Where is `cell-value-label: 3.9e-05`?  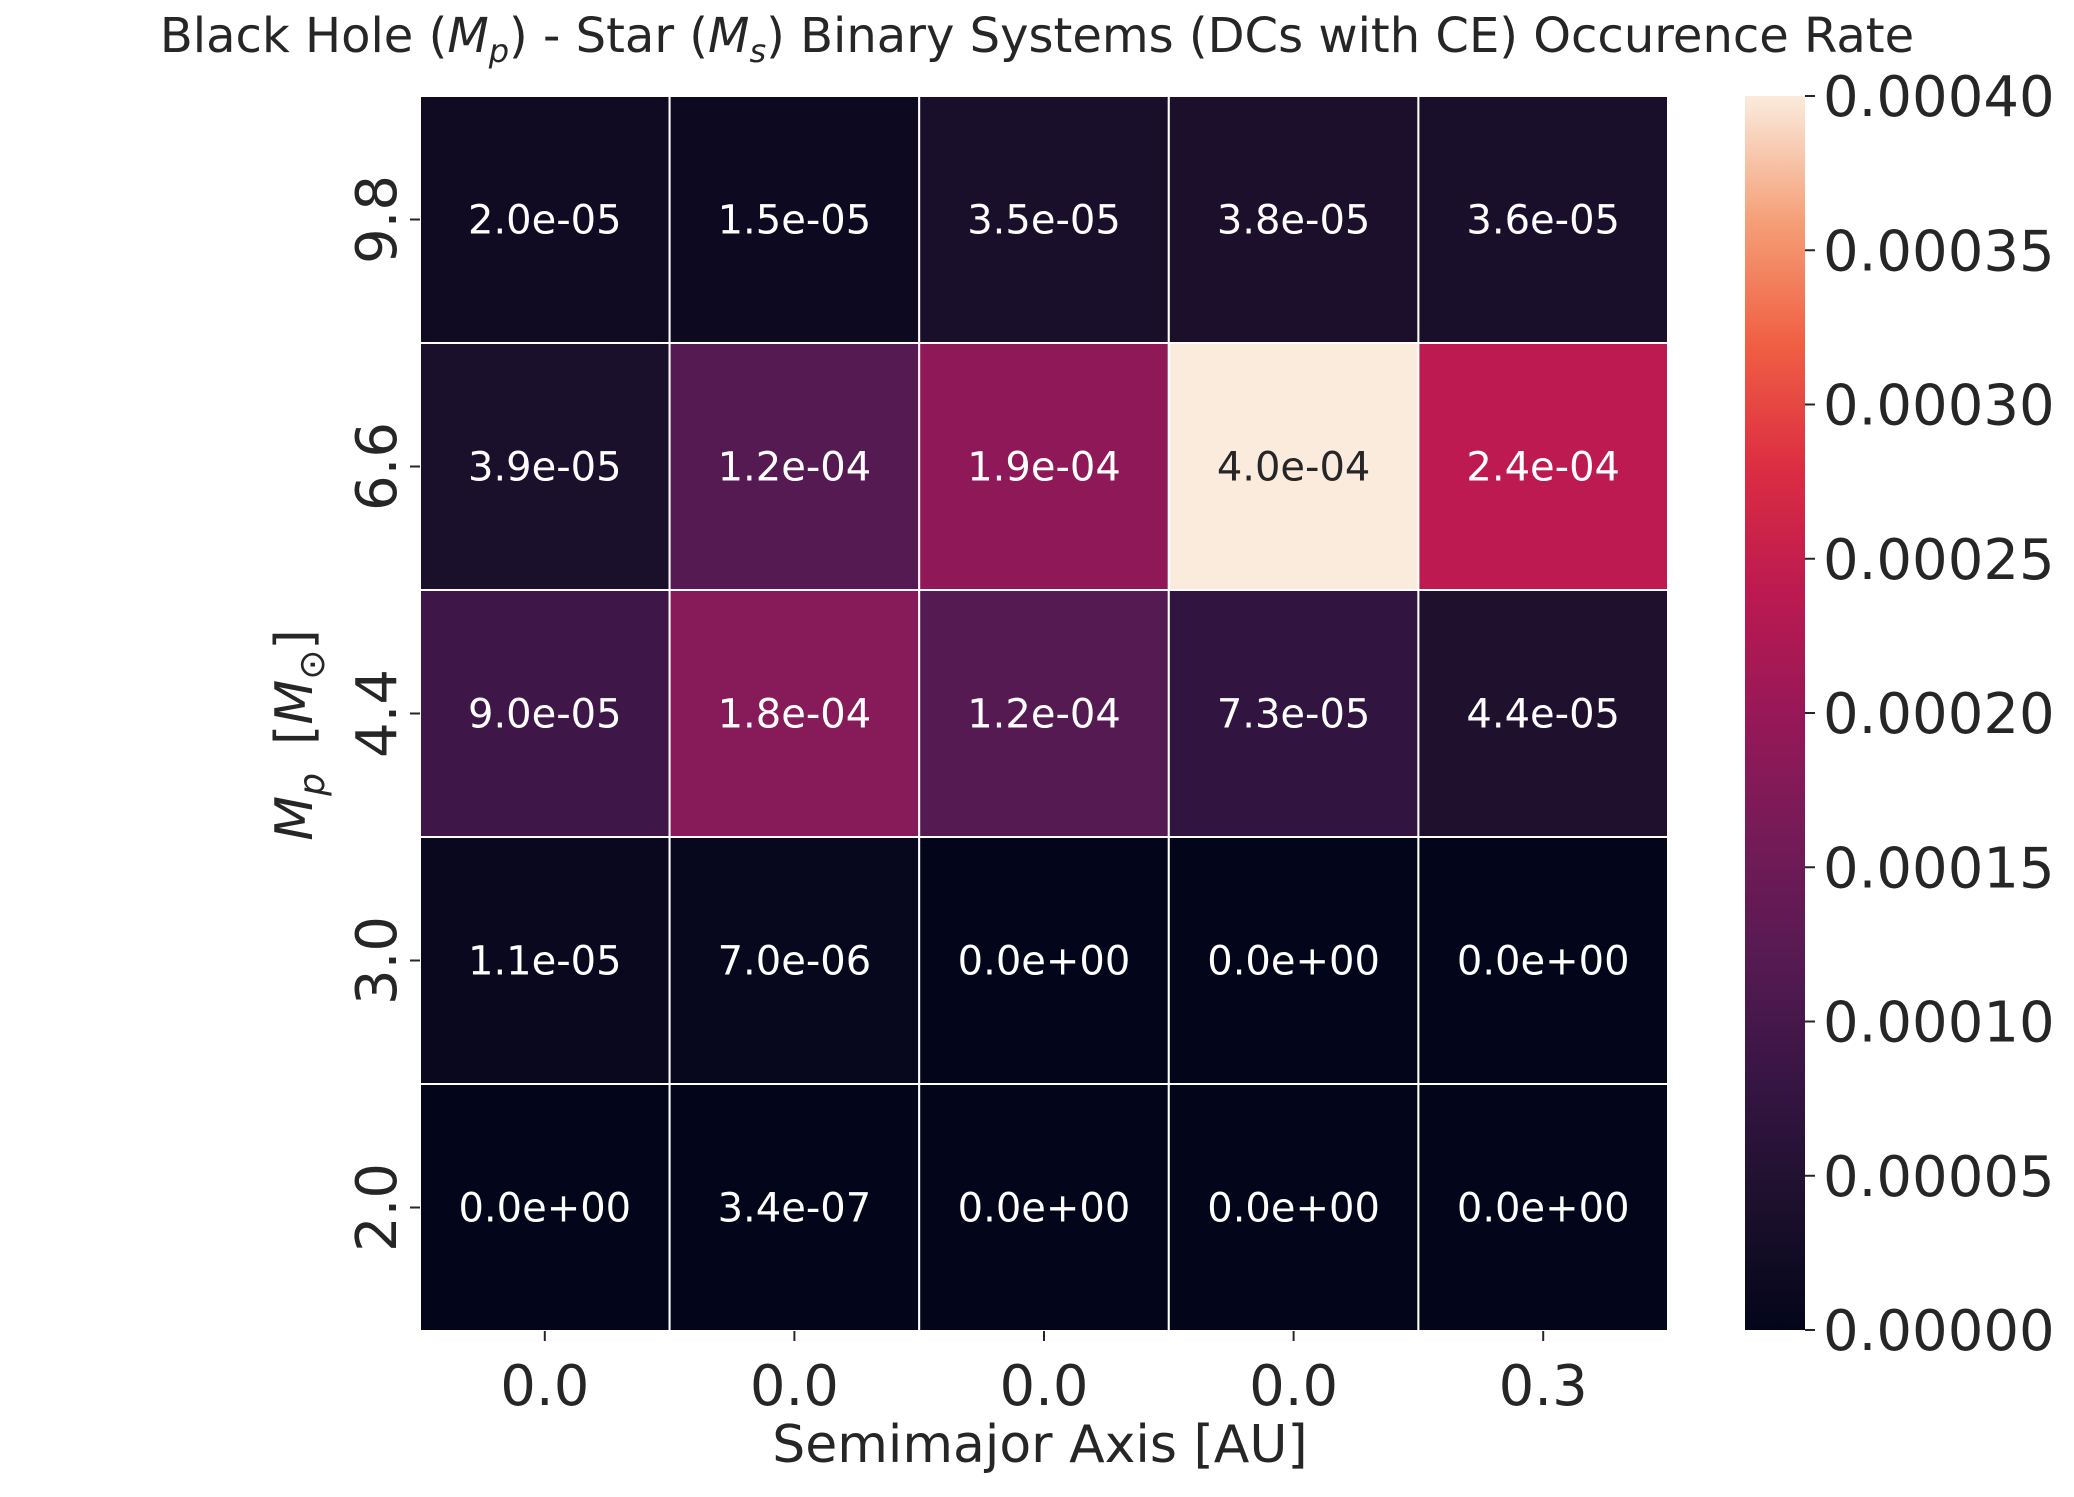 cell-value-label: 3.9e-05 is located at coordinates (545, 468).